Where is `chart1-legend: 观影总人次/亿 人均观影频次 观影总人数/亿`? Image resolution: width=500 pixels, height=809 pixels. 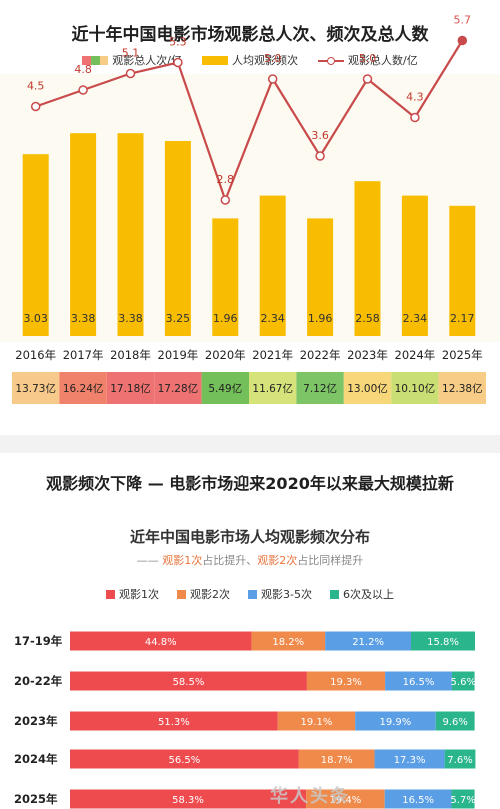
chart1-legend: 观影总人次/亿 人均观影频次 观影总人数/亿 is located at coordinates (250, 60).